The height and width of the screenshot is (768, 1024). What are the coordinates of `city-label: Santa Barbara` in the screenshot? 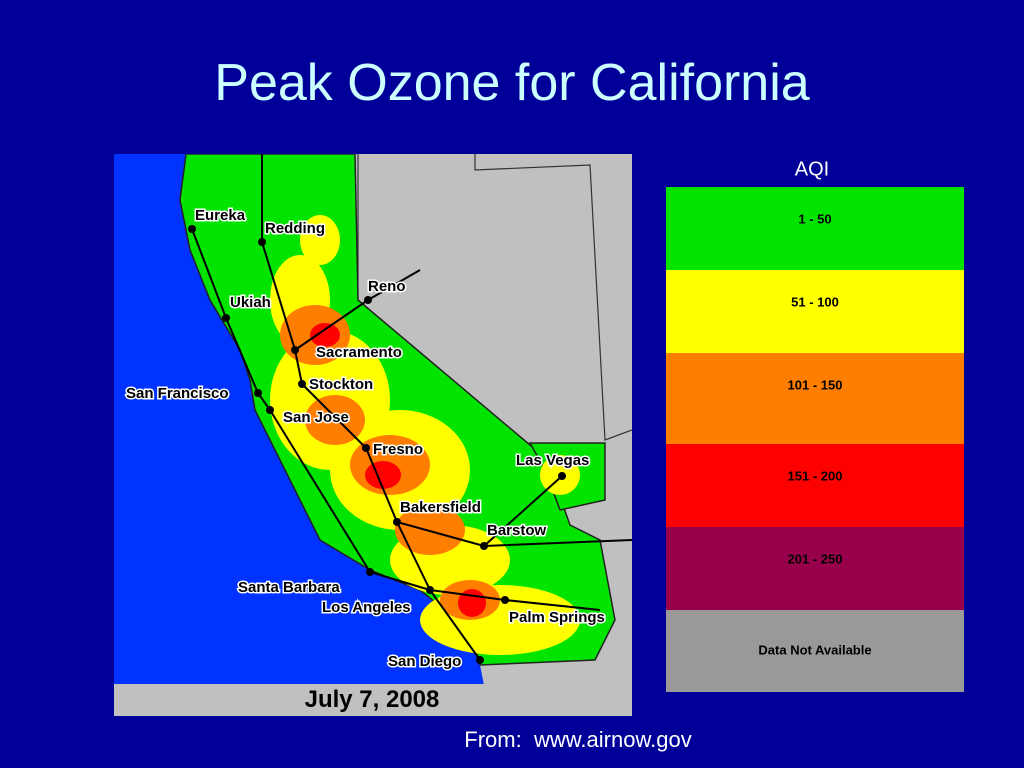 It's located at (289, 587).